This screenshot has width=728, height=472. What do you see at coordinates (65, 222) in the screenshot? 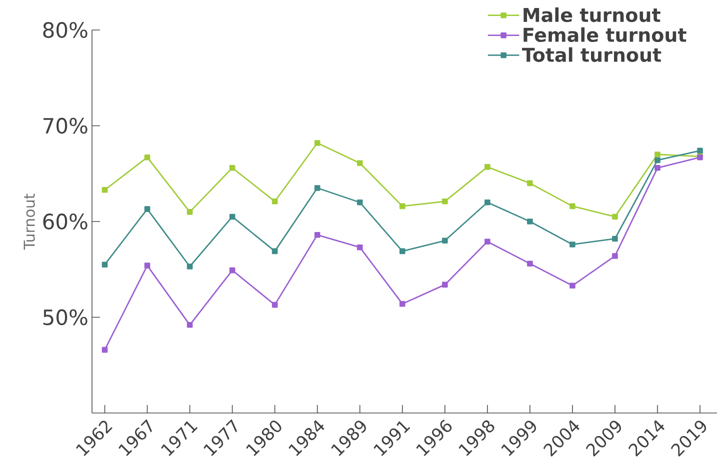
I see `y-tick-label: 60%` at bounding box center [65, 222].